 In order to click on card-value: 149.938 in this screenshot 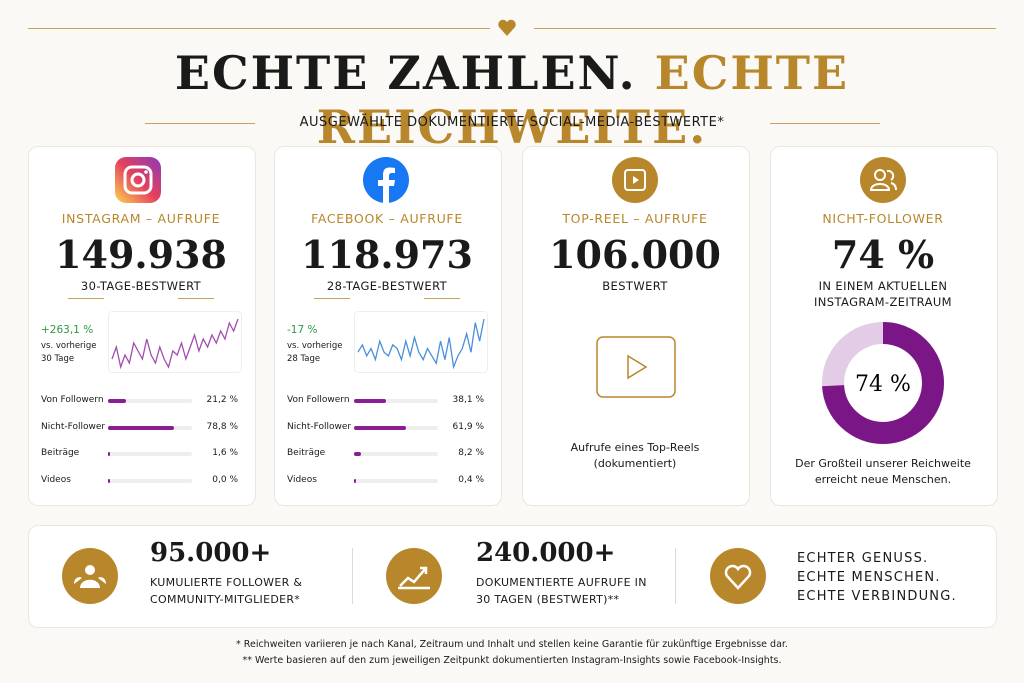, I will do `click(141, 254)`.